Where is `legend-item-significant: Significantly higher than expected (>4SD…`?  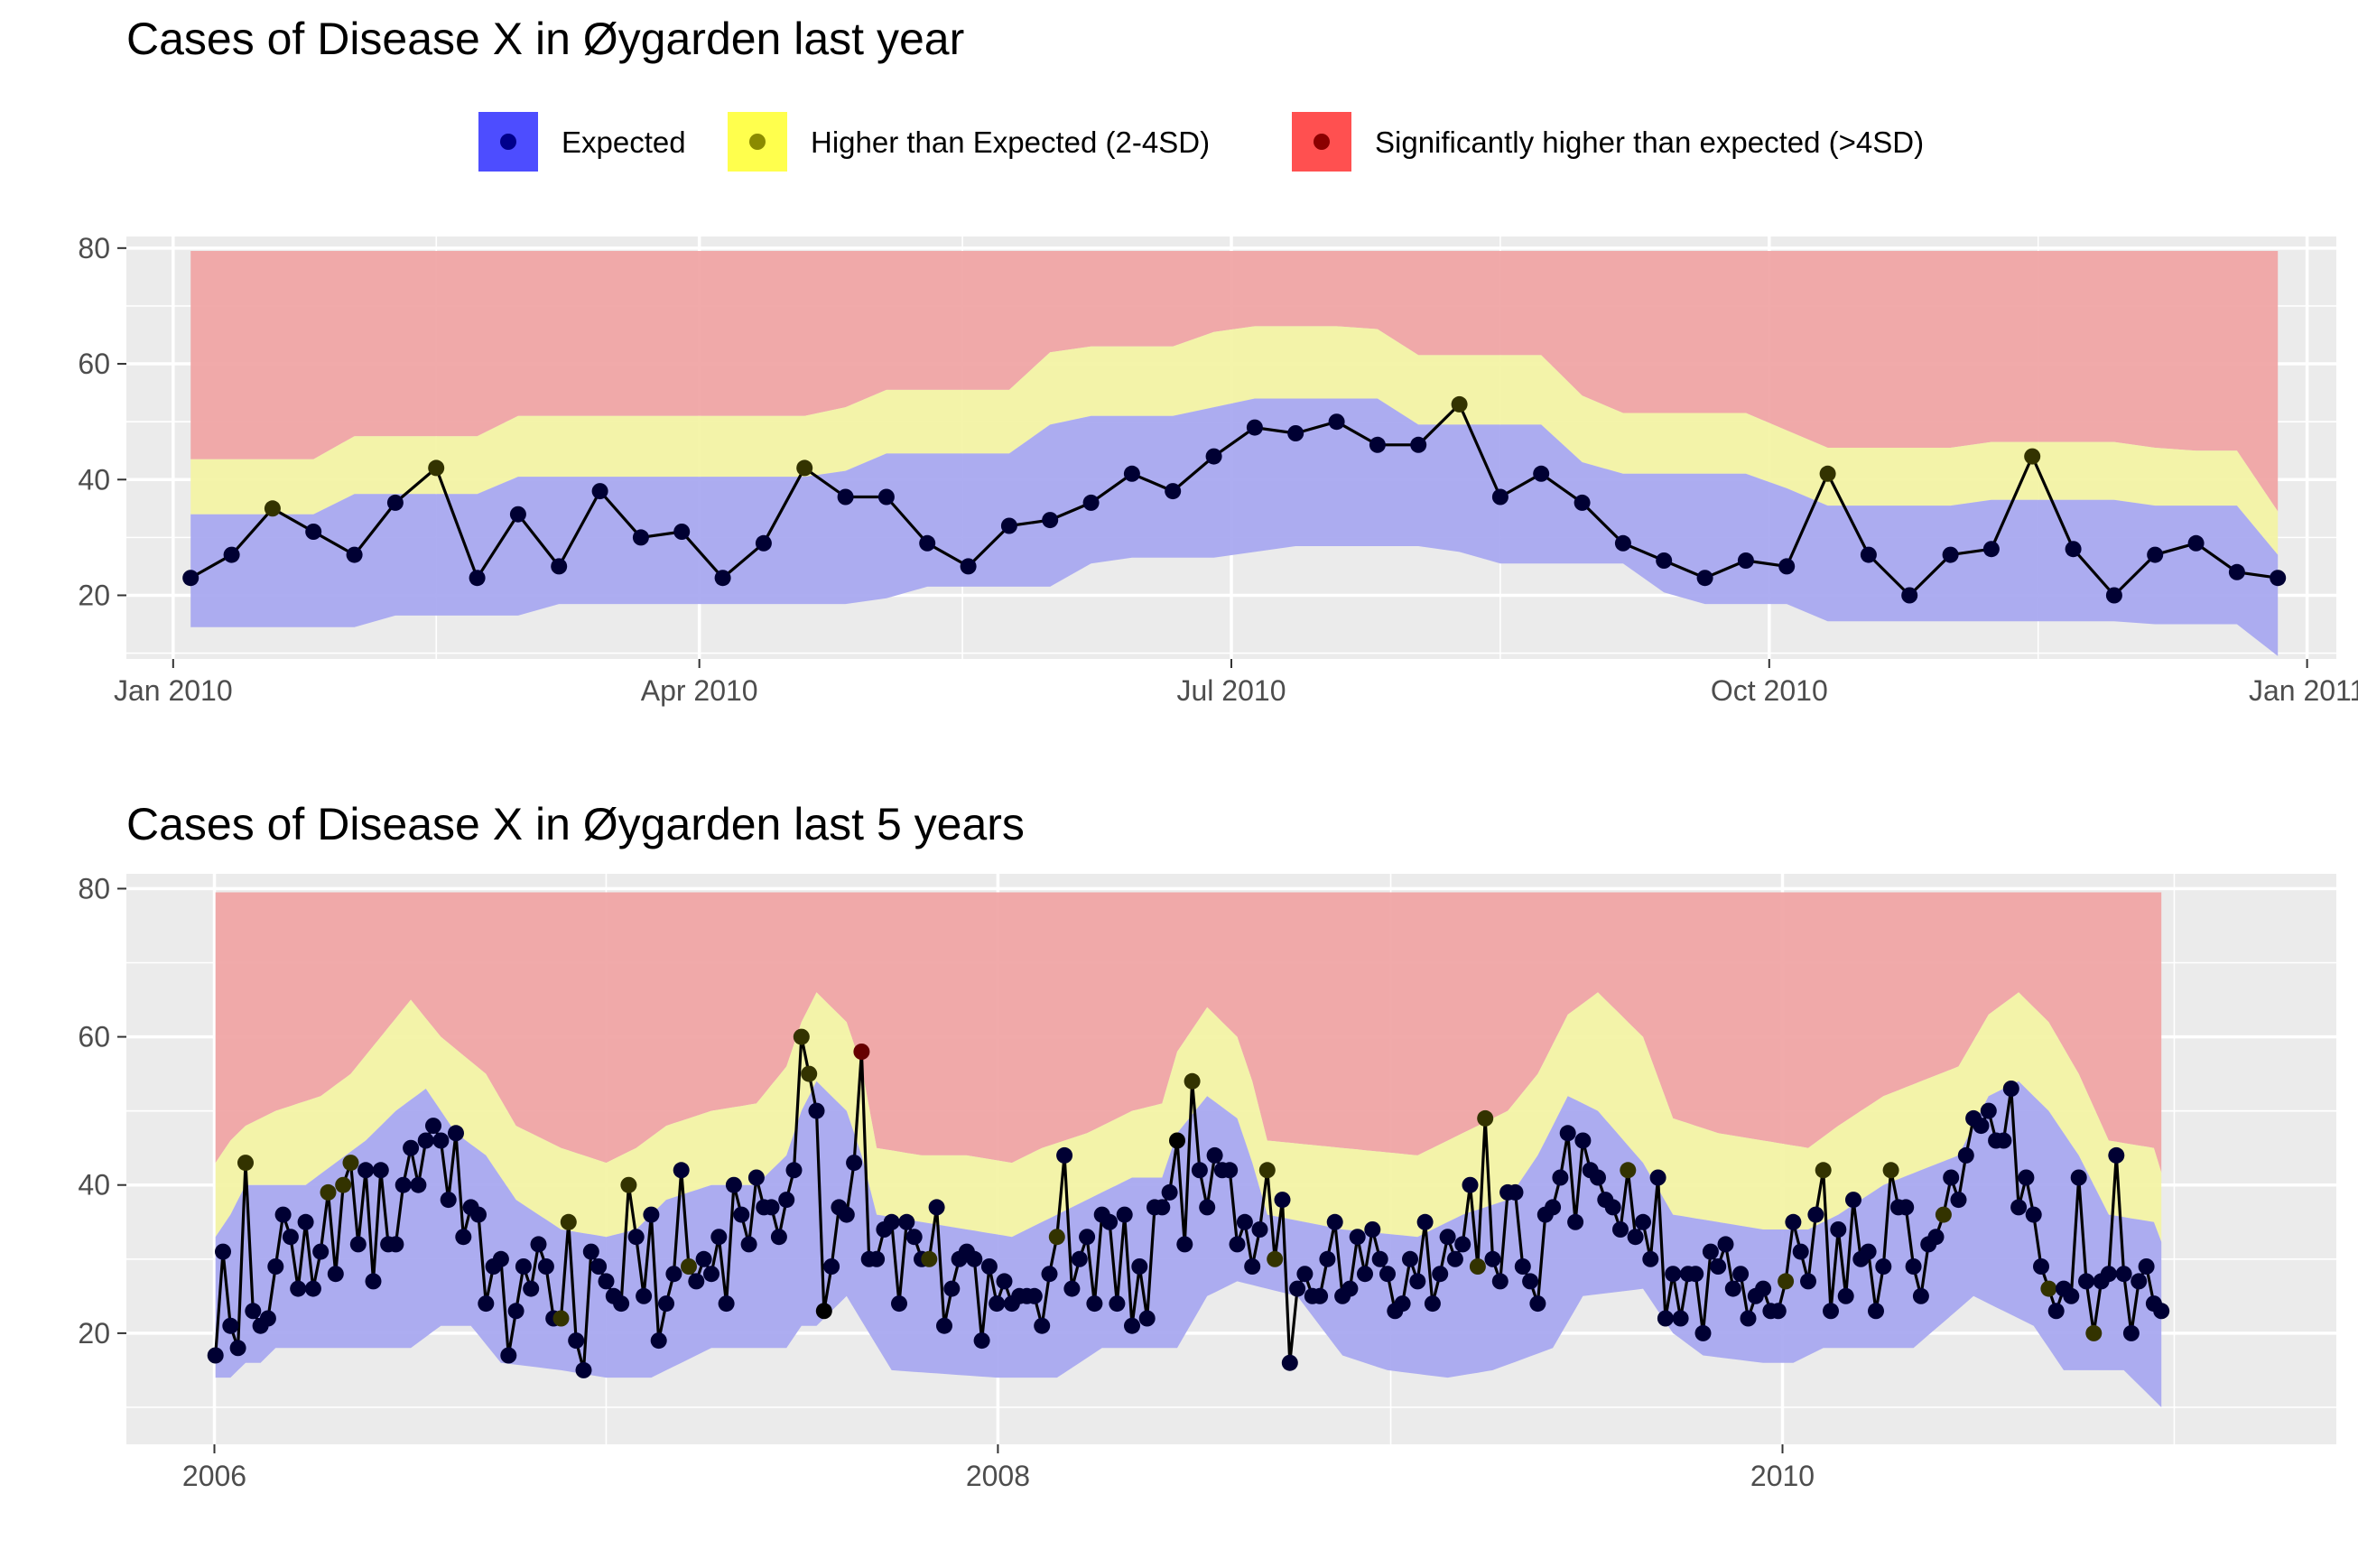
legend-item-significant: Significantly higher than expected (>4SD… is located at coordinates (1608, 142).